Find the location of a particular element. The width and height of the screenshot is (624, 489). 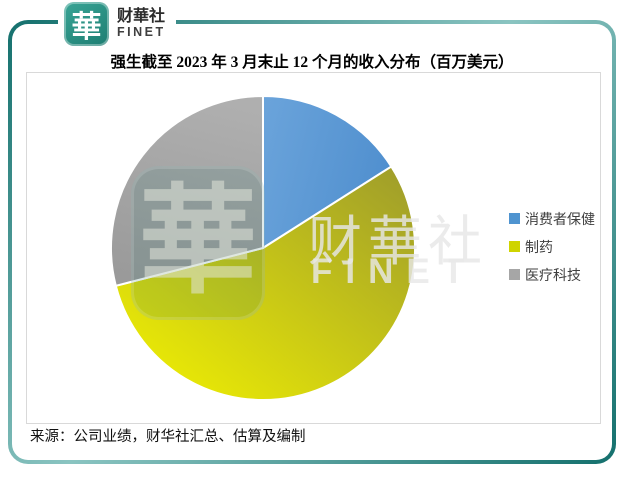

legend-label: 医疗科技 is located at coordinates (553, 276).